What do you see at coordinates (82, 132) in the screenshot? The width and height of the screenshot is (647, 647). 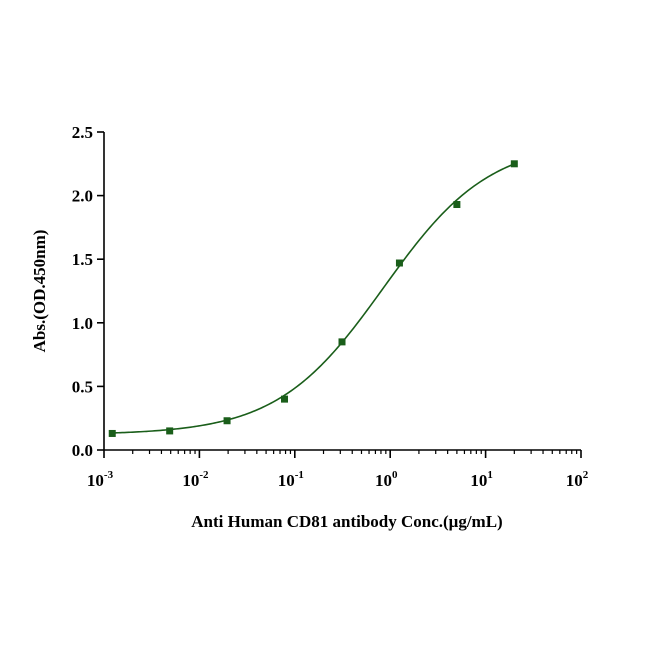 I see `y-tick-label: 2.5` at bounding box center [82, 132].